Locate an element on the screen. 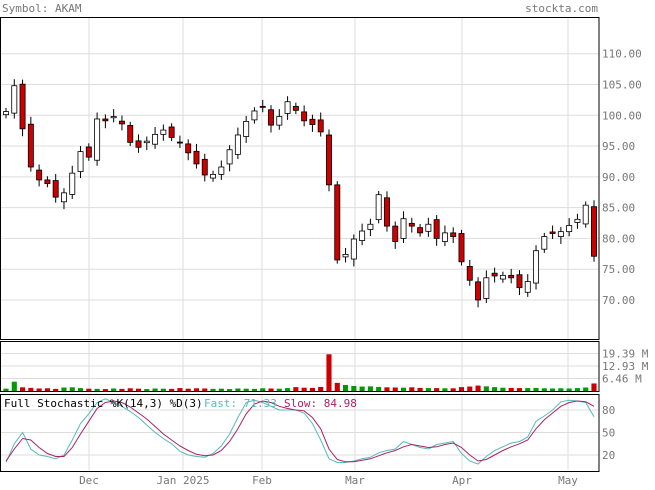  symbol-label: Symbol: AKAM is located at coordinates (42, 8).